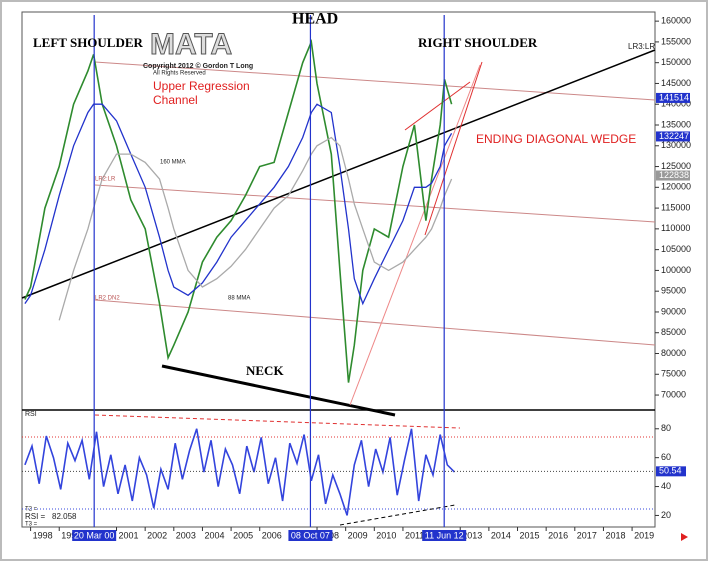 This screenshot has height=561, width=708. Describe the element at coordinates (673, 332) in the screenshot. I see `y-tick-label: 85000` at that location.